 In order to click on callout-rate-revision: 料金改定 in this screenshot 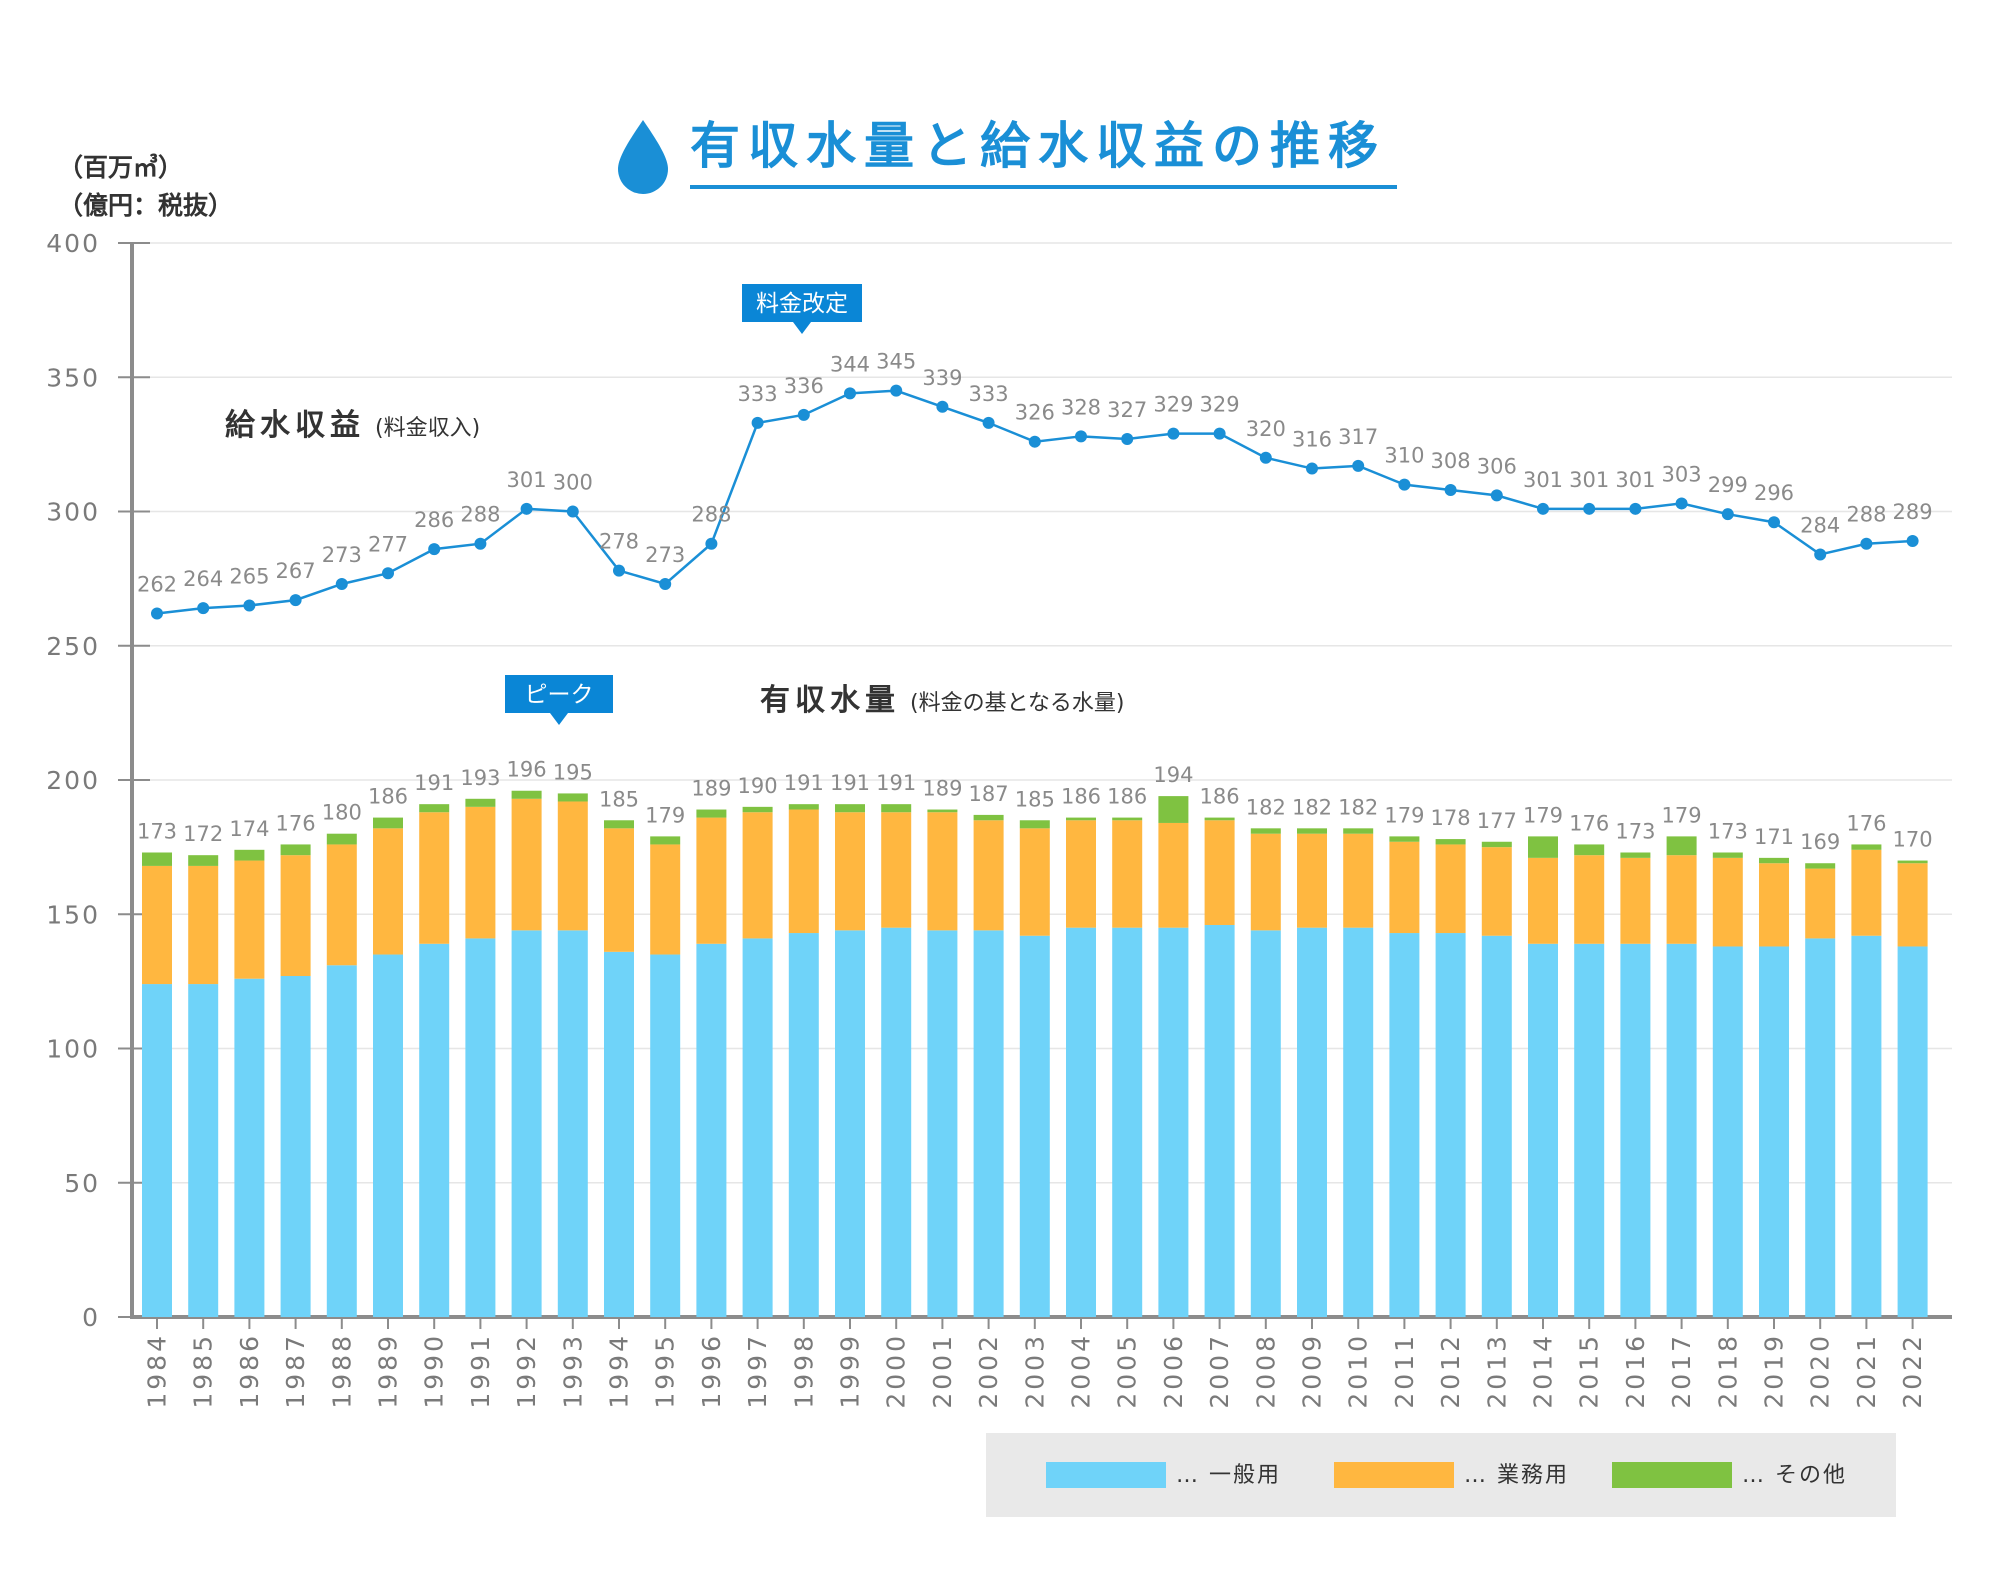, I will do `click(802, 309)`.